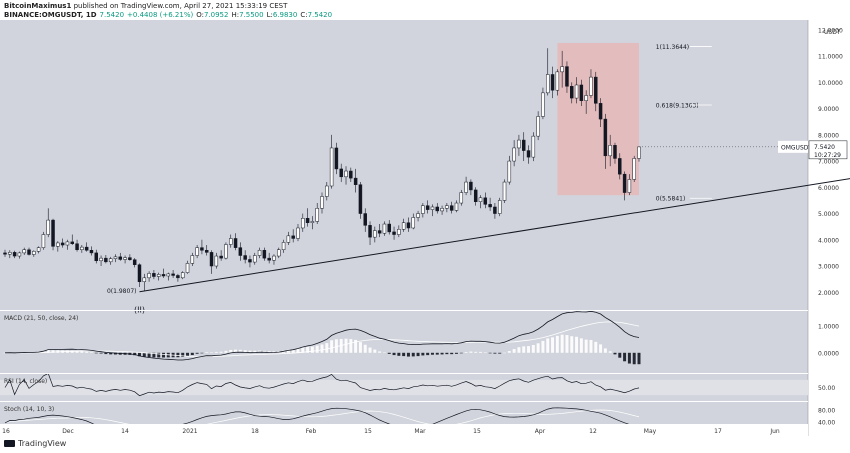  I want to click on y-axis-tick: 6.0000, so click(828, 188).